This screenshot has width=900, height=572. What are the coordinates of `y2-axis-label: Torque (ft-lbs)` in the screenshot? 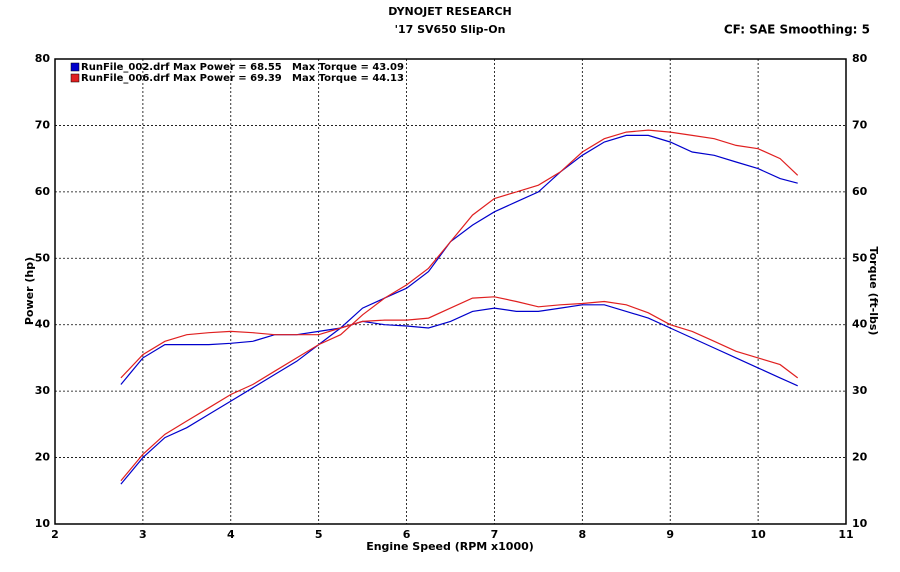 It's located at (873, 291).